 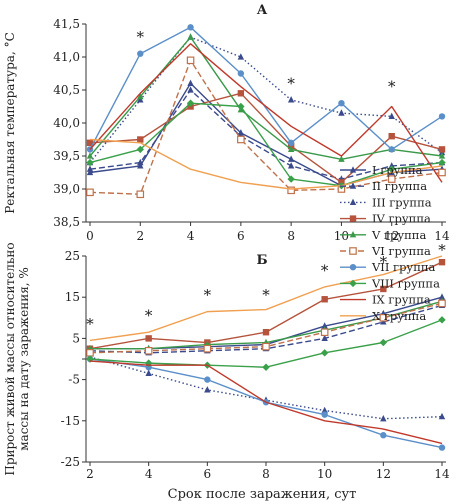 What do you see at coordinates (66, 156) in the screenshot?
I see `y-tick-label: 39,5` at bounding box center [66, 156].